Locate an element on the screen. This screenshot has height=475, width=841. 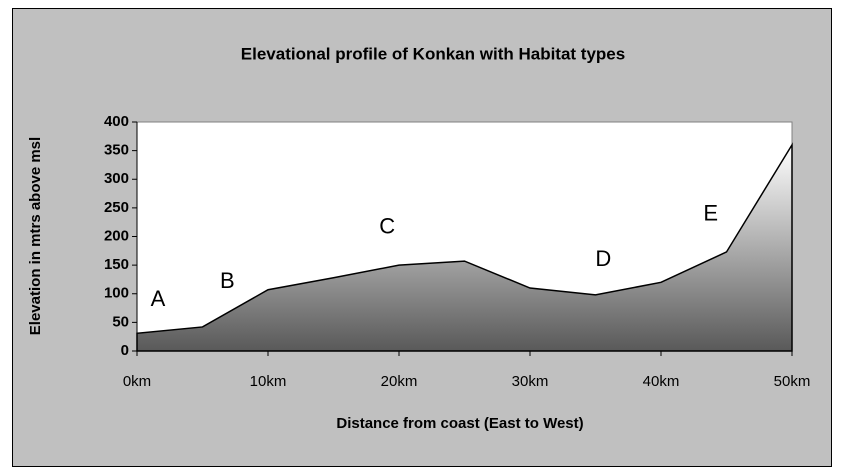
x-tick-label: 0km is located at coordinates (137, 381).